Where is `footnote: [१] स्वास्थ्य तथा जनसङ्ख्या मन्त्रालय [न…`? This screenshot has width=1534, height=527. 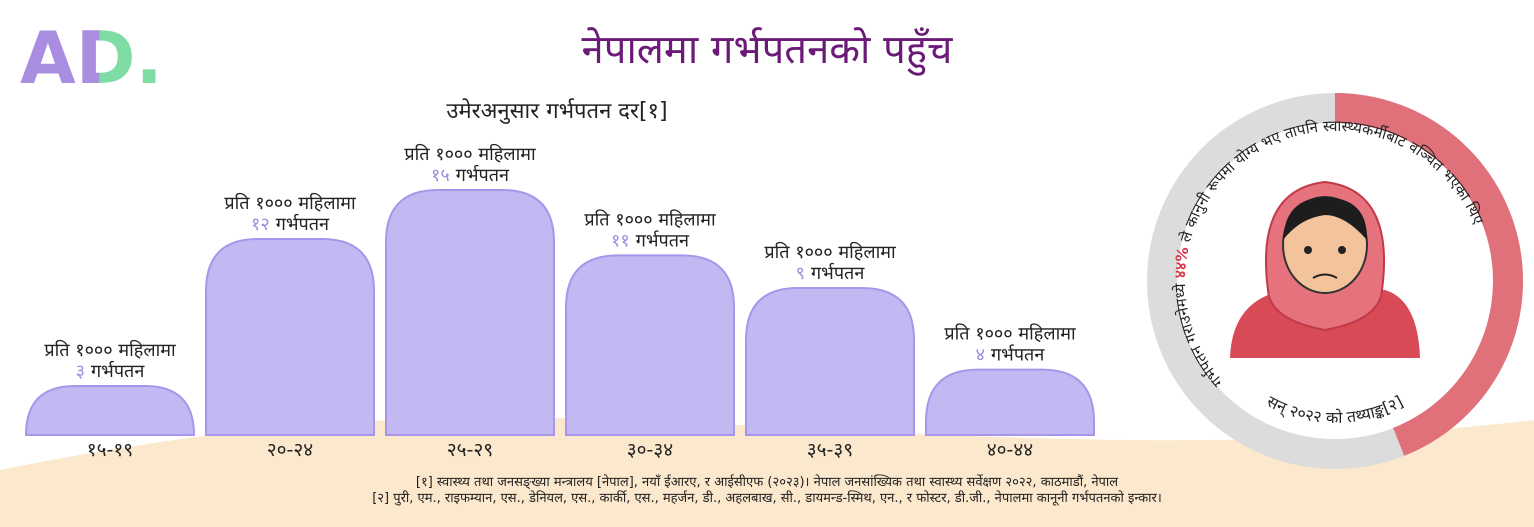 footnote: [१] स्वास्थ्य तथा जनसङ्ख्या मन्त्रालय [न… is located at coordinates (767, 482).